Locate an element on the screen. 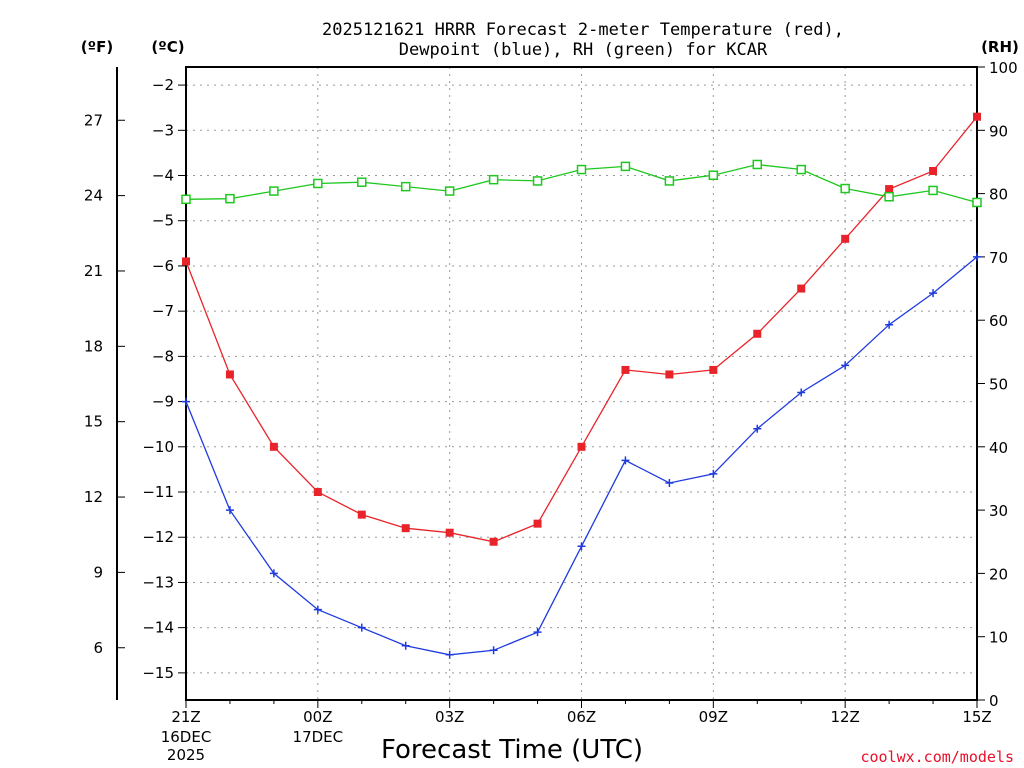 This screenshot has width=1024, height=768. fahrenheit-tick-label: 18 is located at coordinates (93, 346).